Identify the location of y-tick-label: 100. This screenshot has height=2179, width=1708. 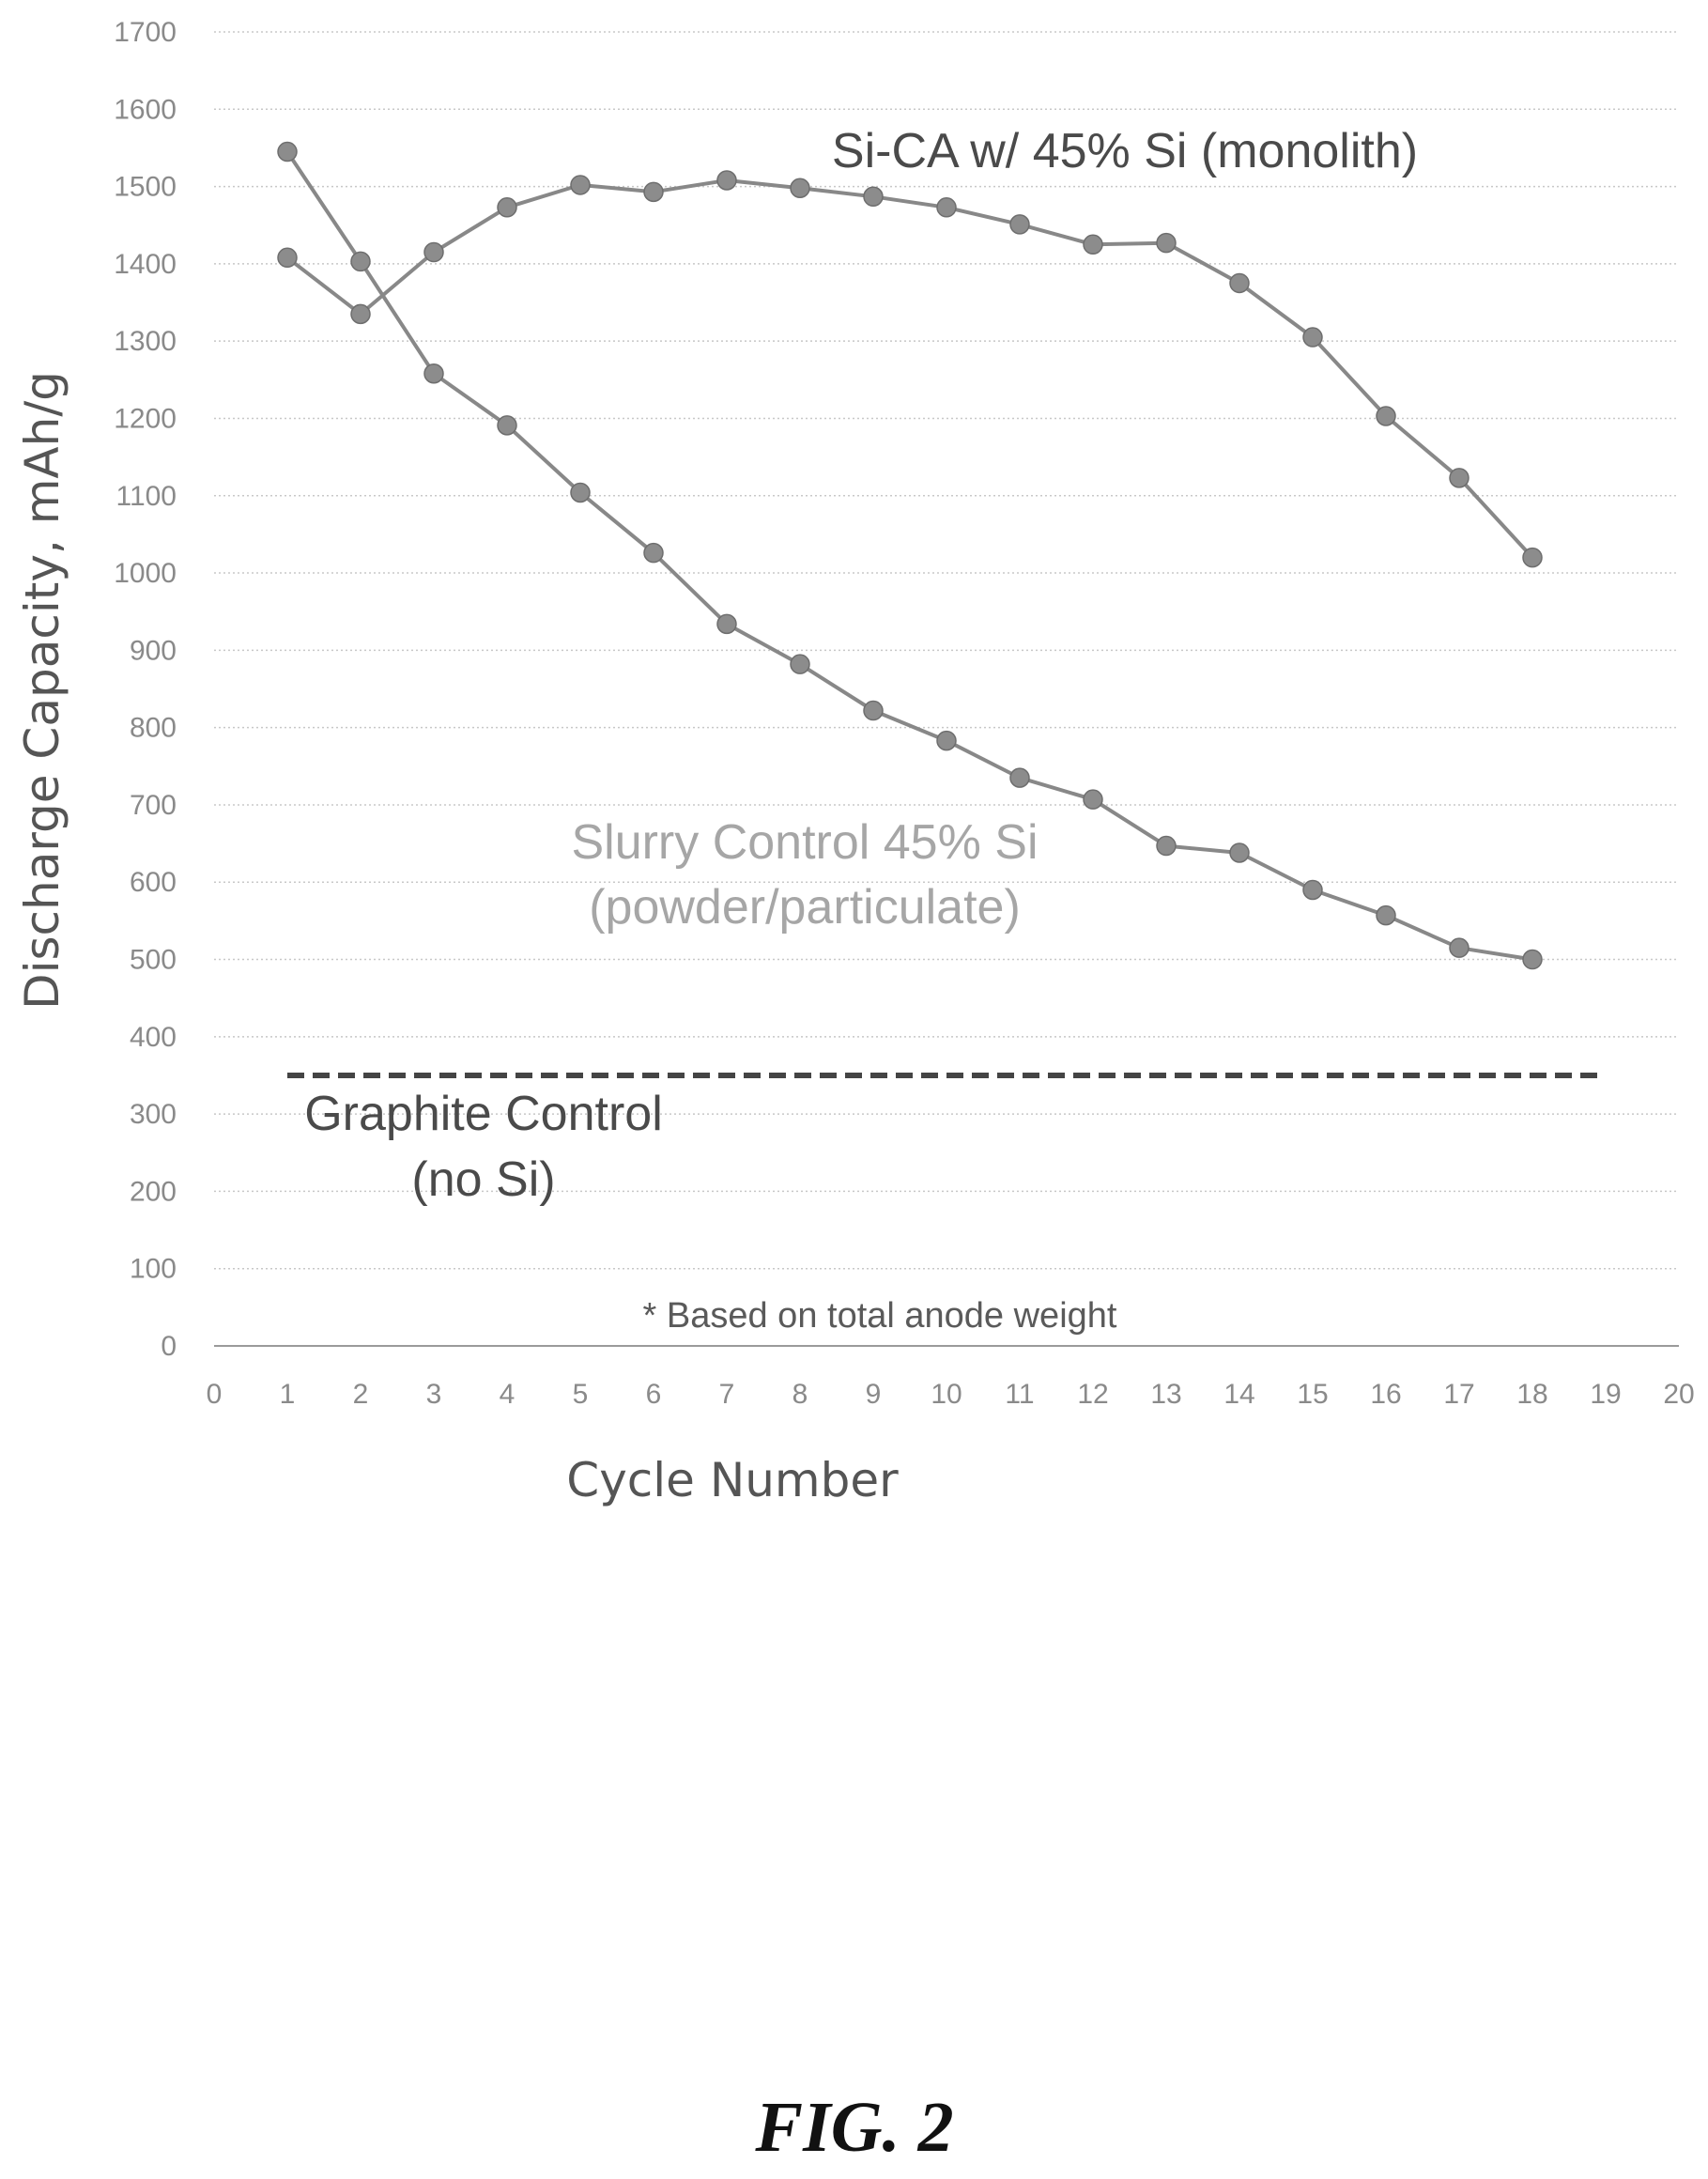
(153, 1269).